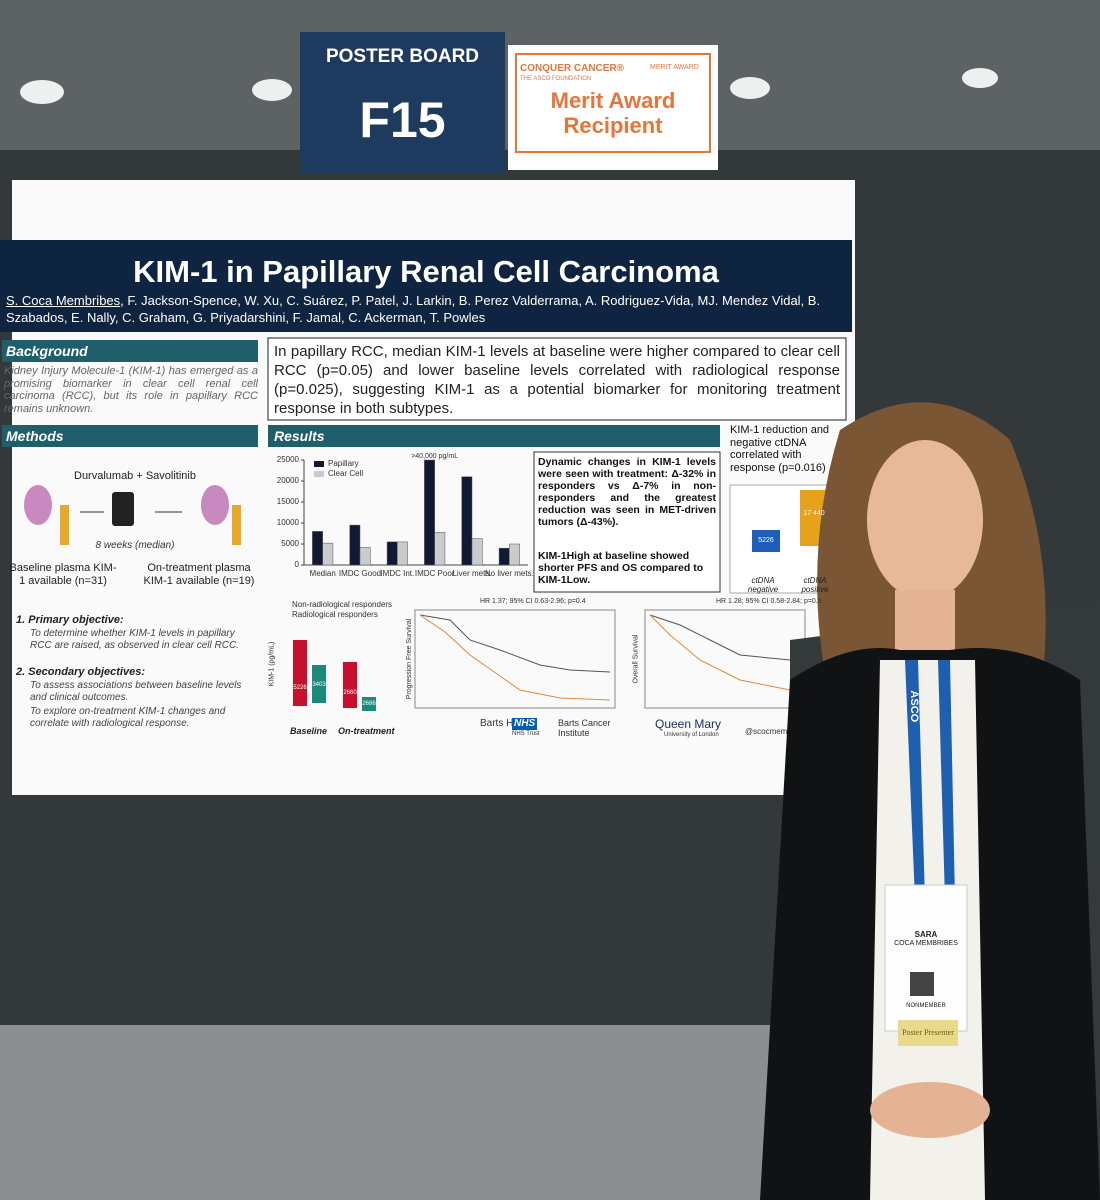 The image size is (1100, 1200). What do you see at coordinates (366, 731) in the screenshot?
I see `group-label: On-treatment` at bounding box center [366, 731].